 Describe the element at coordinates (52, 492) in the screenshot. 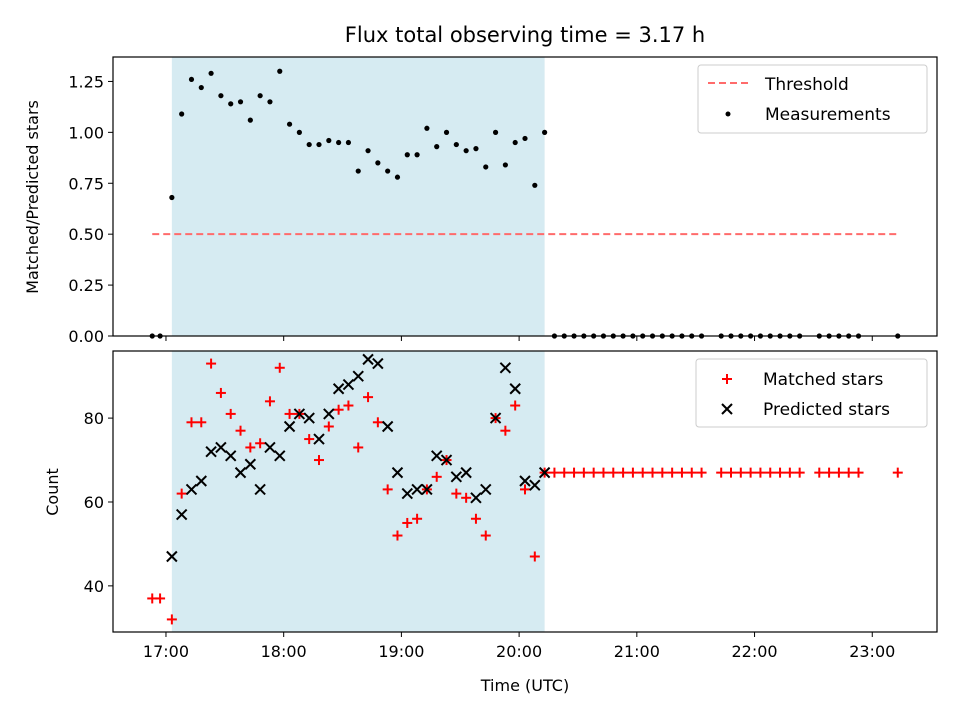

I see `bottom-y-axis-label: Count` at that location.